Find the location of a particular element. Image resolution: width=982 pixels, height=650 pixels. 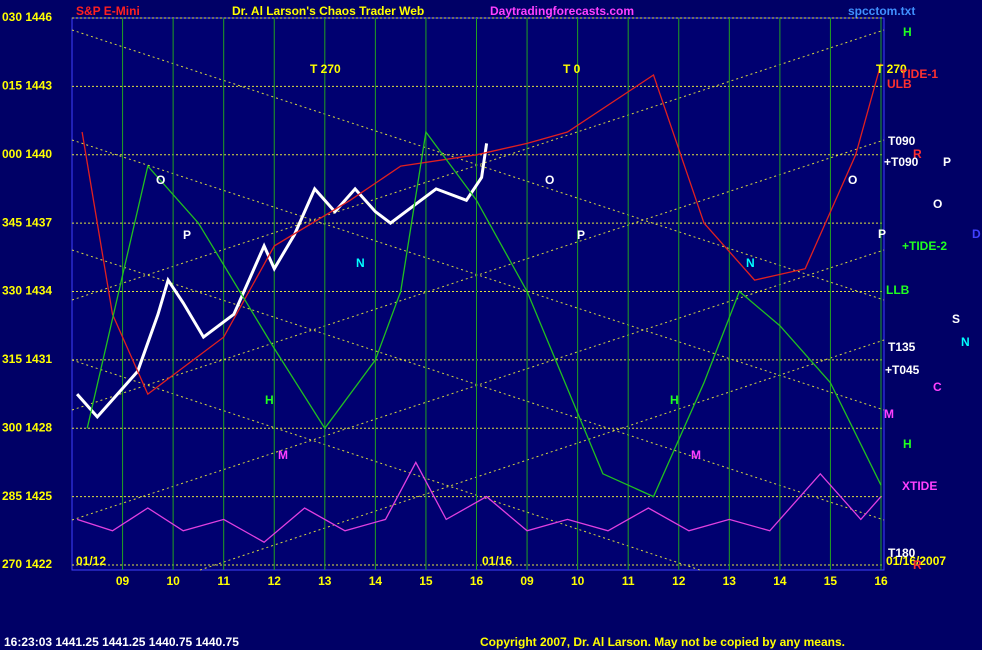

y-tick-label: 270 1422 is located at coordinates (27, 564).